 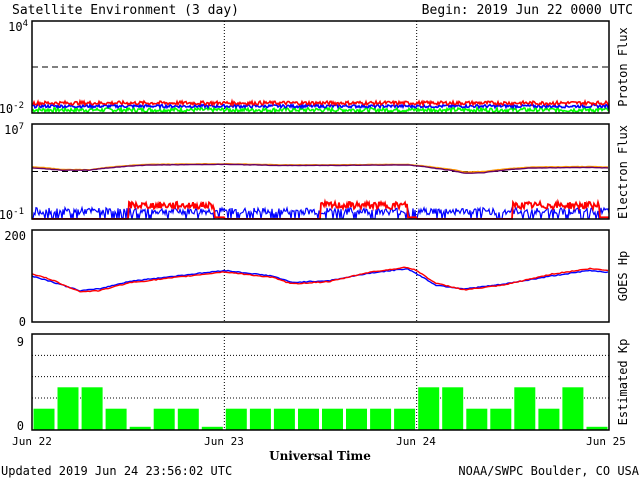 What do you see at coordinates (224, 441) in the screenshot?
I see `xtick-jun23: Jun 23` at bounding box center [224, 441].